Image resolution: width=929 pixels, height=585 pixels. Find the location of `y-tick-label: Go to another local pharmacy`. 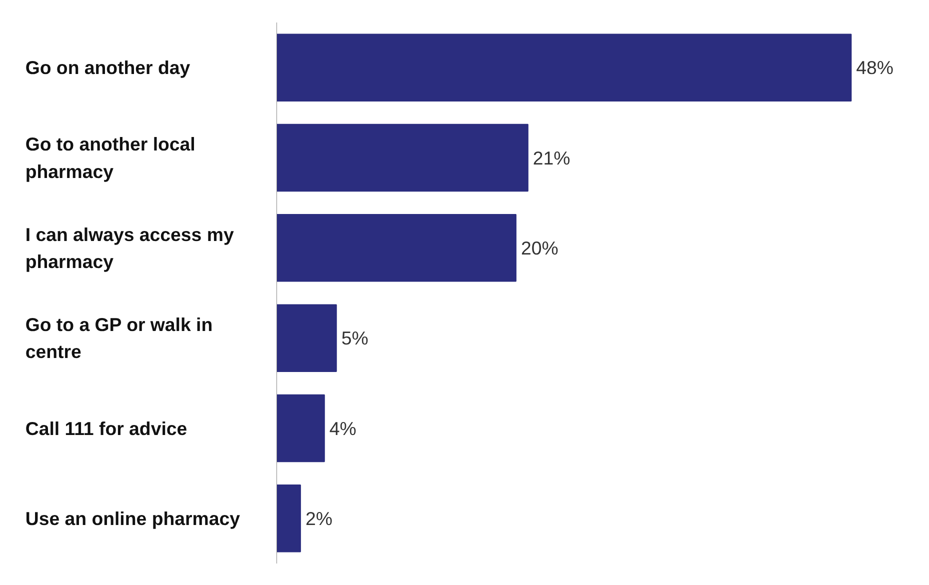

y-tick-label: Go to another local pharmacy is located at coordinates (110, 158).